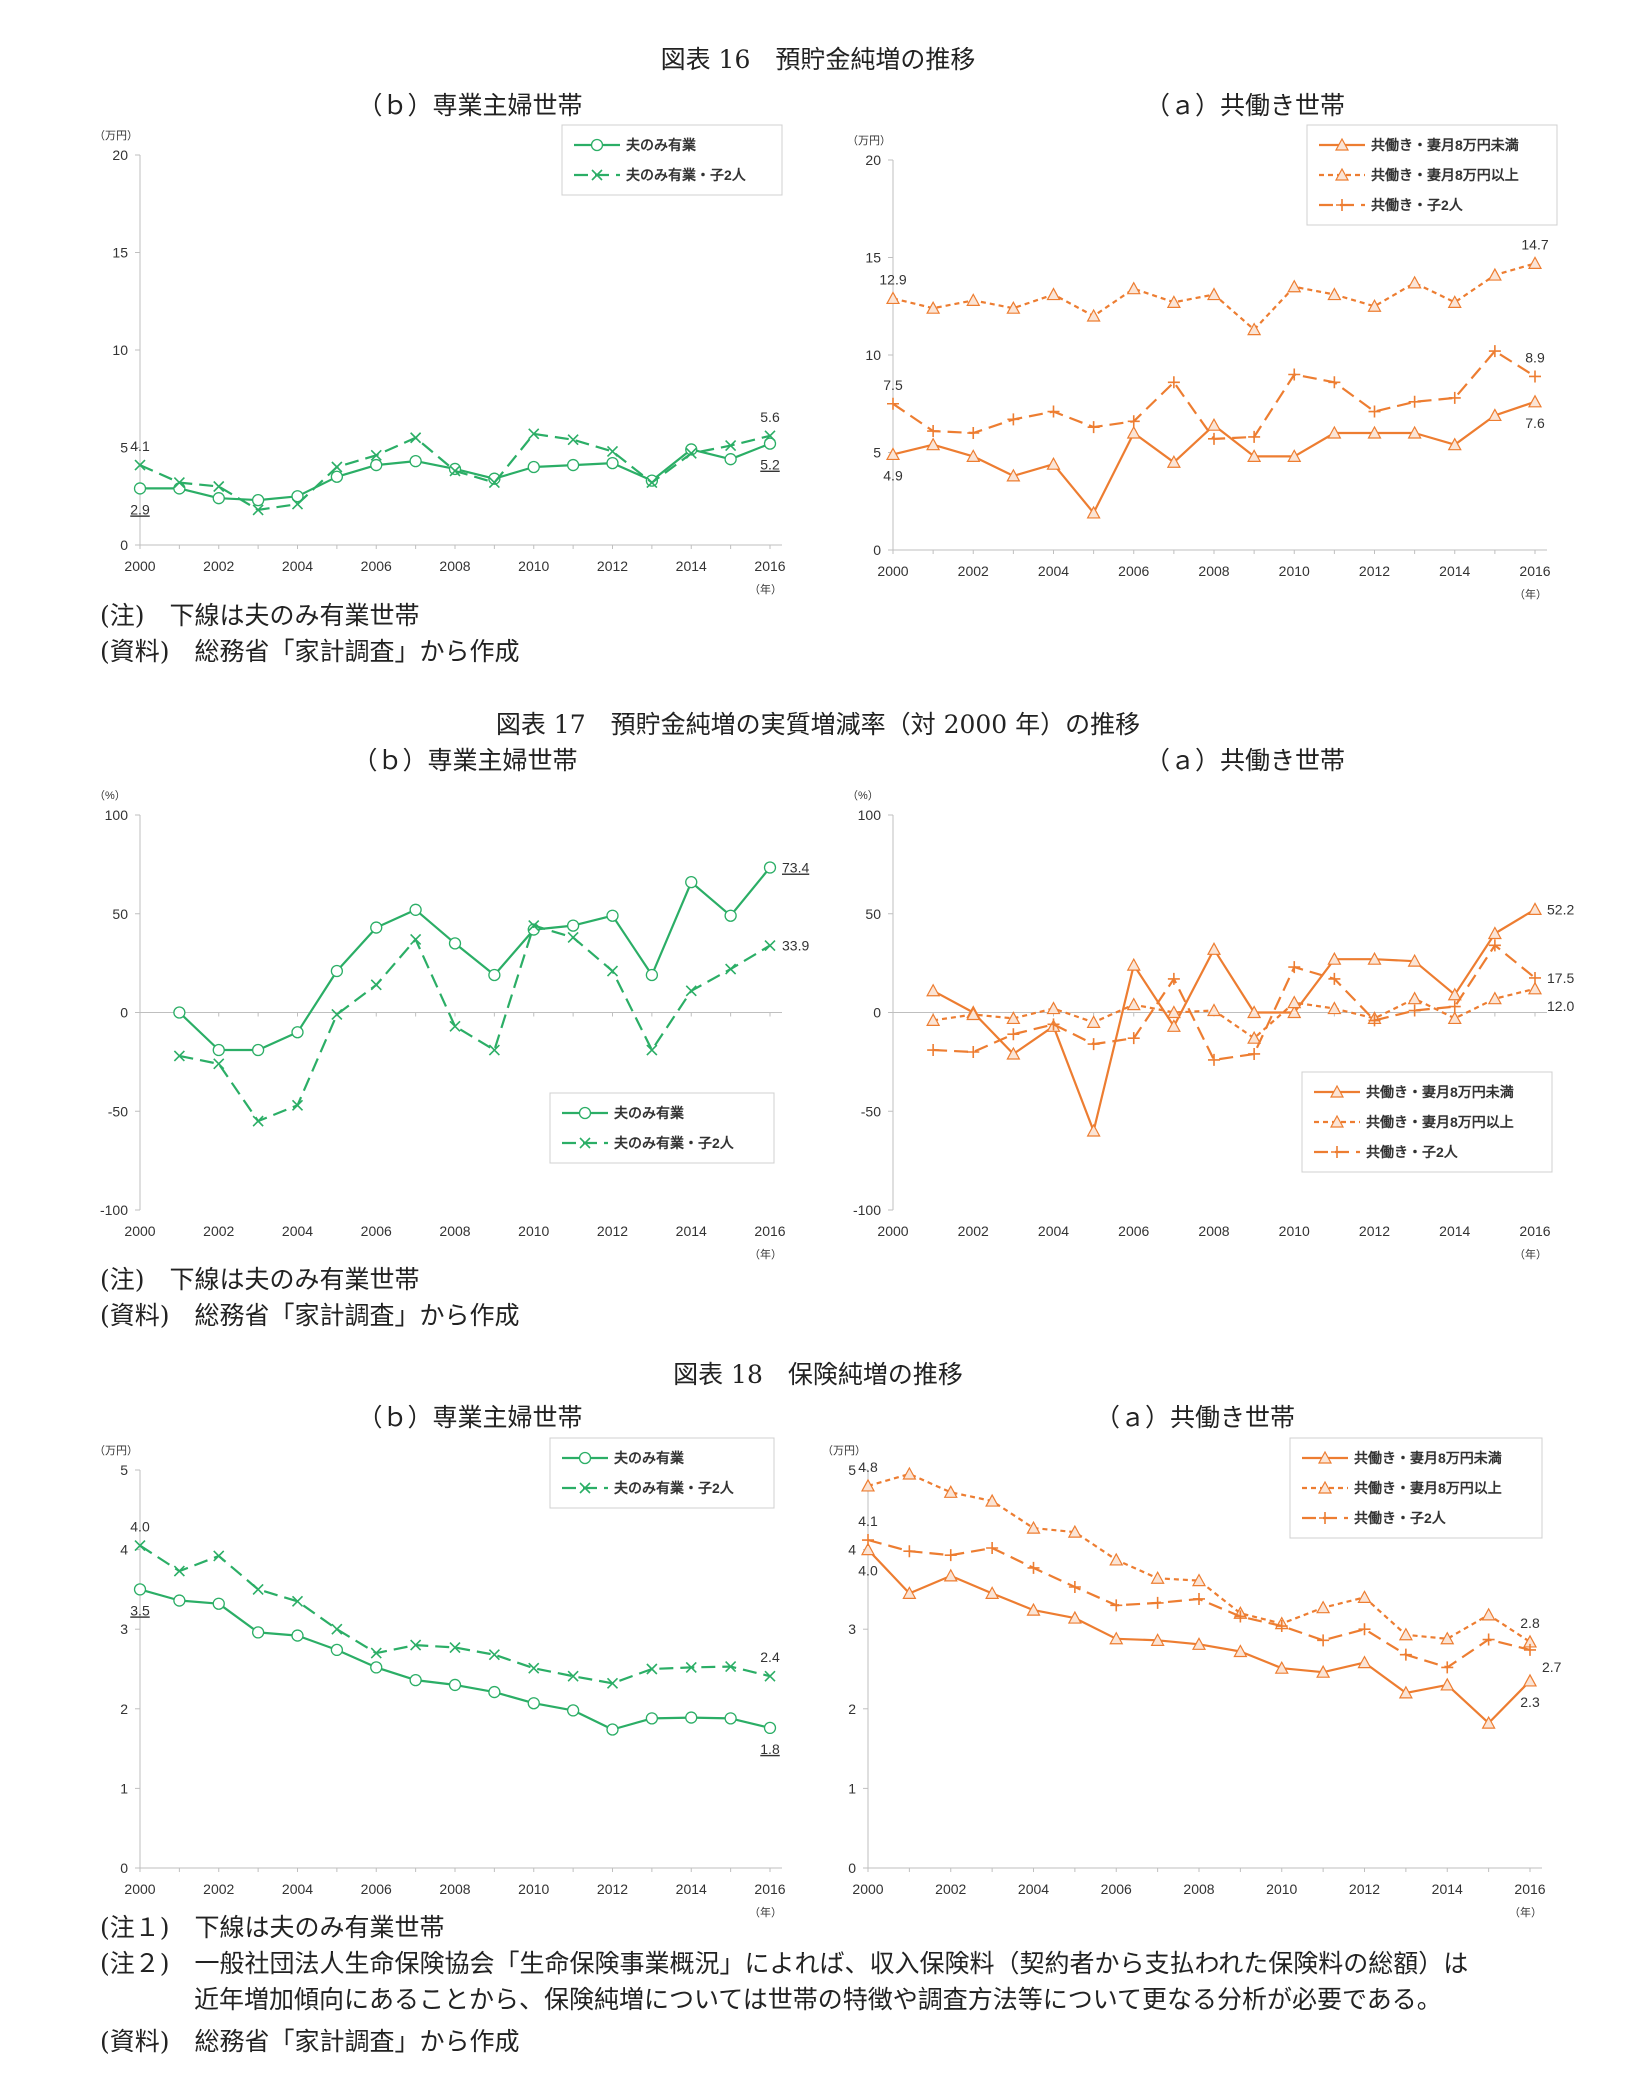 The image size is (1636, 2077). What do you see at coordinates (871, 1111) in the screenshot?
I see `y-tick-label: -50` at bounding box center [871, 1111].